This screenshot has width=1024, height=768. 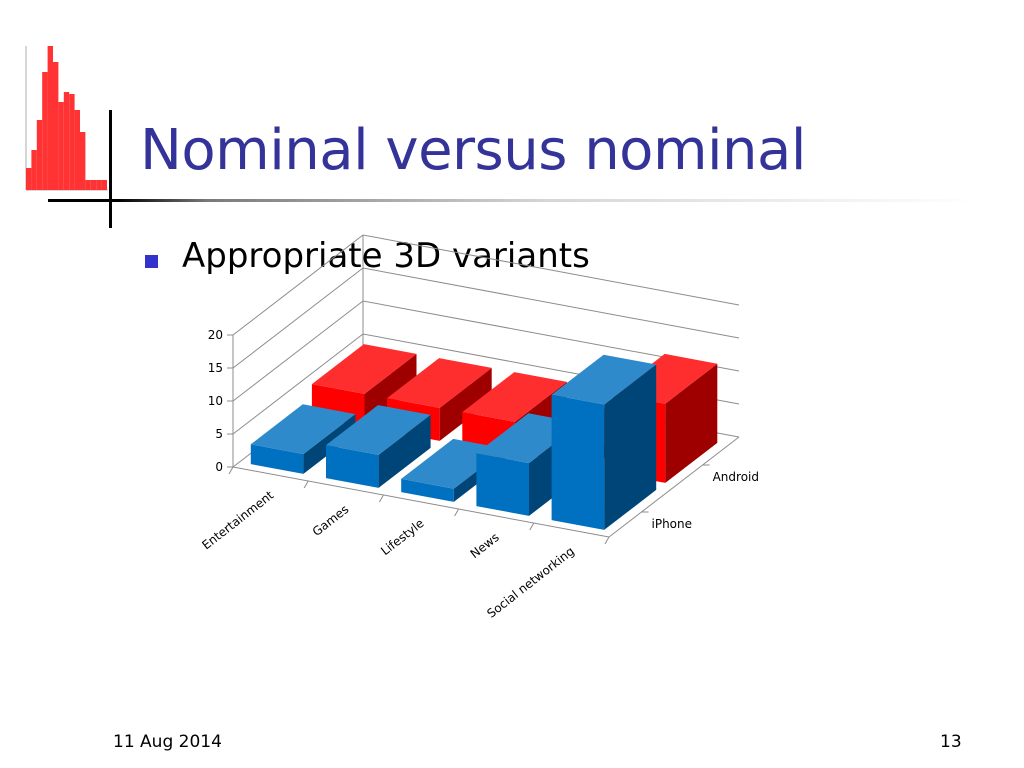 I want to click on page-number: 13, so click(x=951, y=742).